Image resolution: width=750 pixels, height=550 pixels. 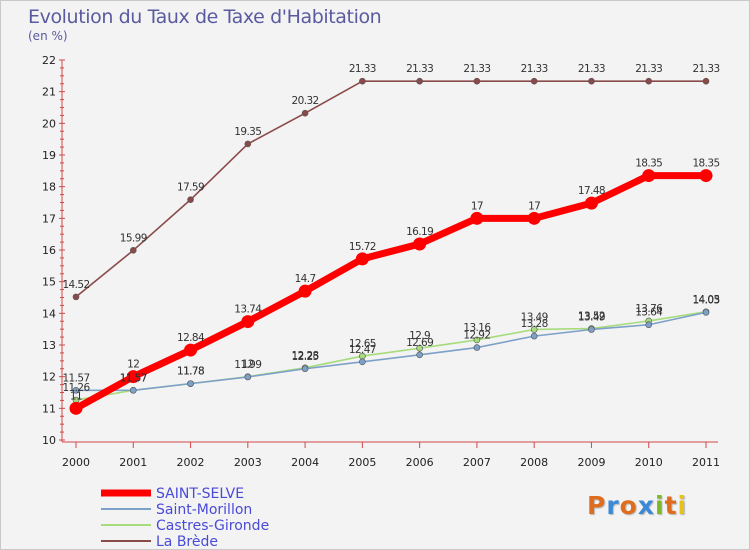 What do you see at coordinates (49, 408) in the screenshot?
I see `y-tick-label: 11` at bounding box center [49, 408].